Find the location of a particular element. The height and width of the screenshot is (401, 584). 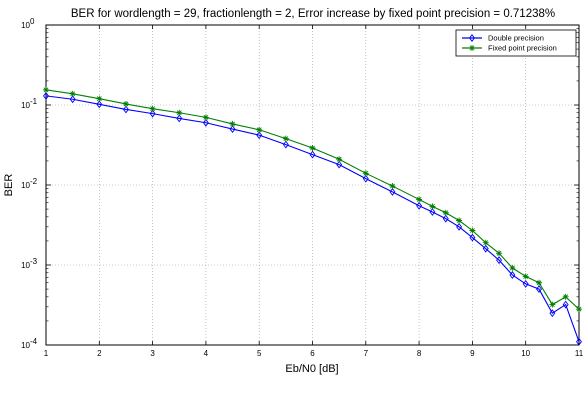

x-tick-label: 3 is located at coordinates (152, 353).